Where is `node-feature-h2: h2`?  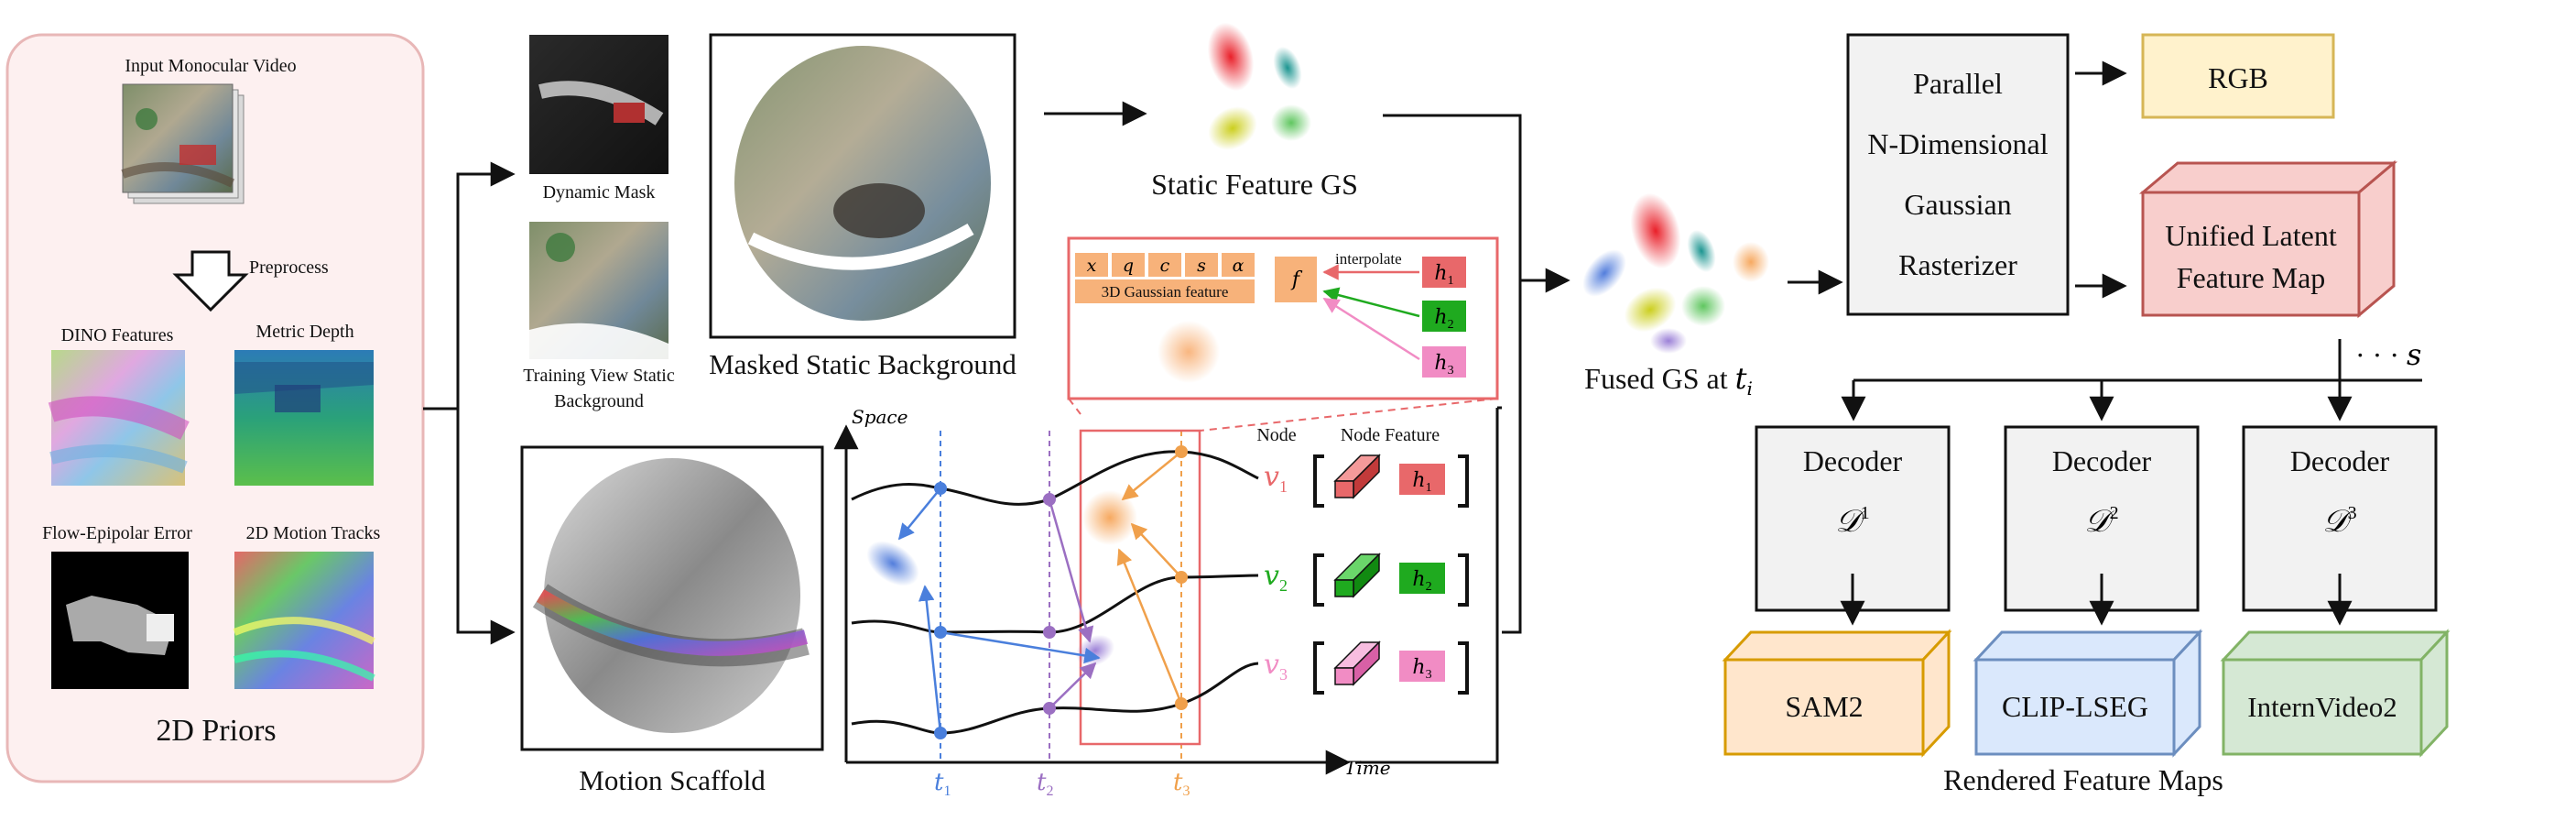
node-feature-h2: h2 is located at coordinates (1421, 581).